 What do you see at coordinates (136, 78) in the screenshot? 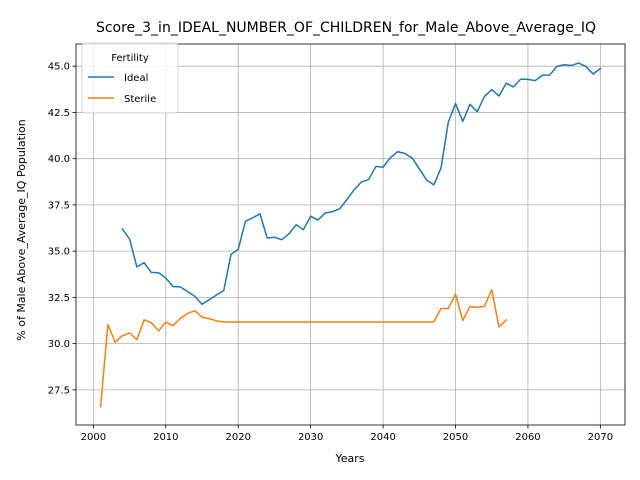
I see `legend-label-ideal: Ideal` at bounding box center [136, 78].